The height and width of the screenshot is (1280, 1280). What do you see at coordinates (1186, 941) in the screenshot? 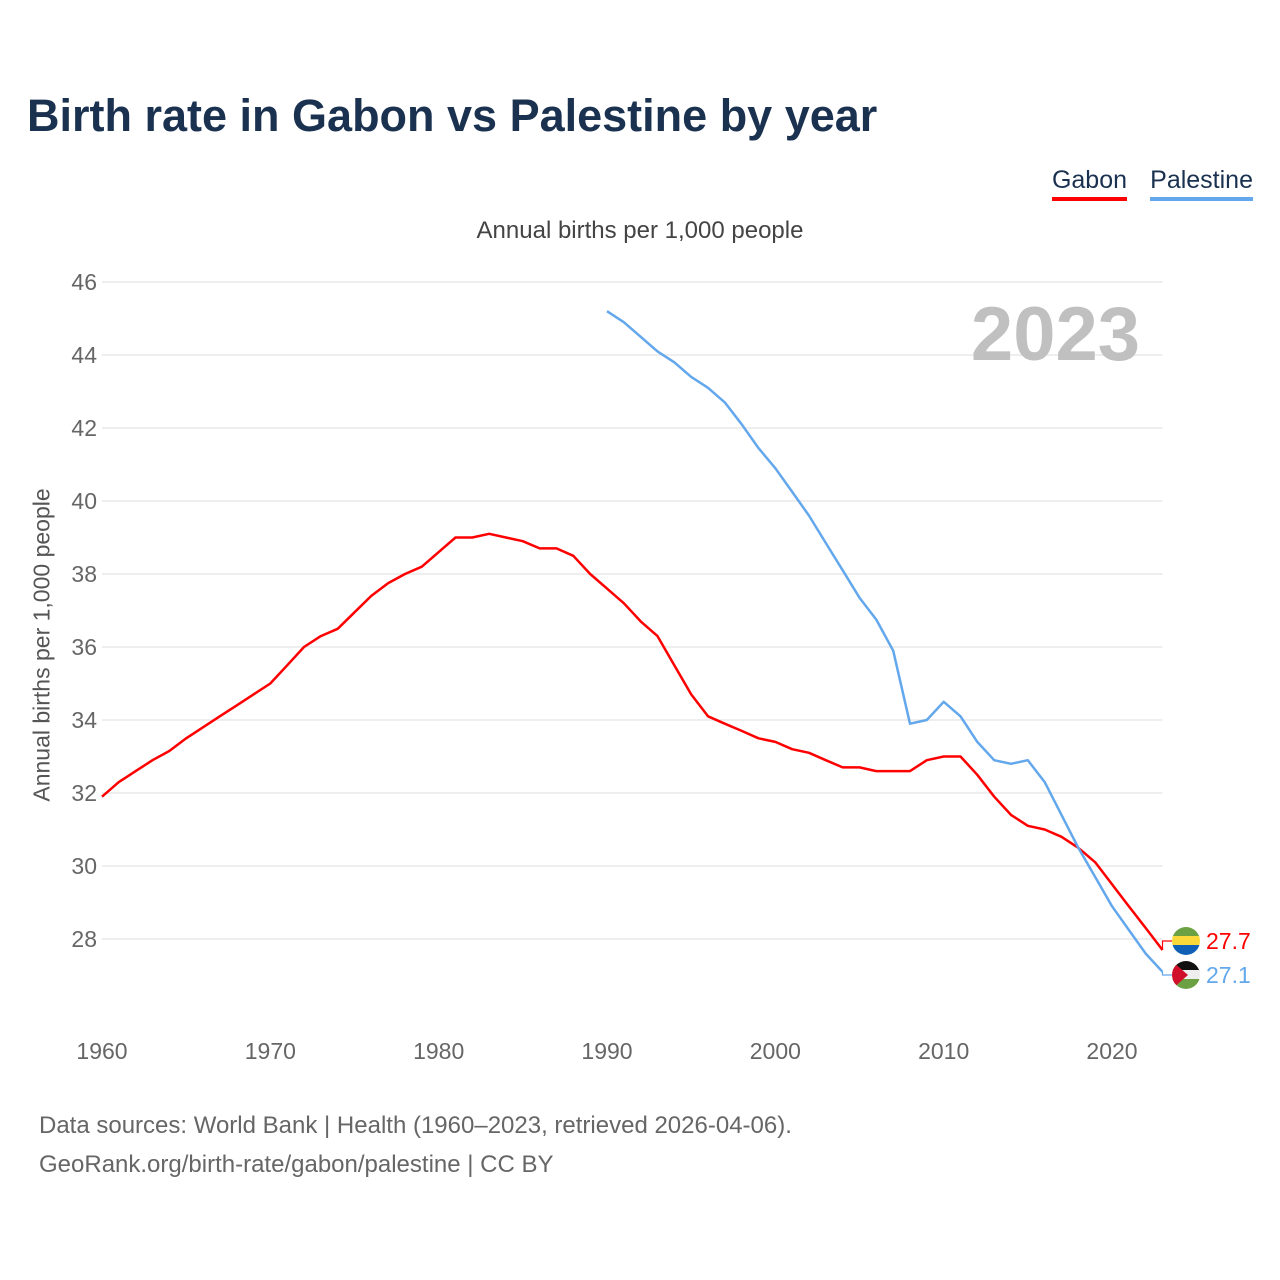
I see `gabon-flag-icon` at bounding box center [1186, 941].